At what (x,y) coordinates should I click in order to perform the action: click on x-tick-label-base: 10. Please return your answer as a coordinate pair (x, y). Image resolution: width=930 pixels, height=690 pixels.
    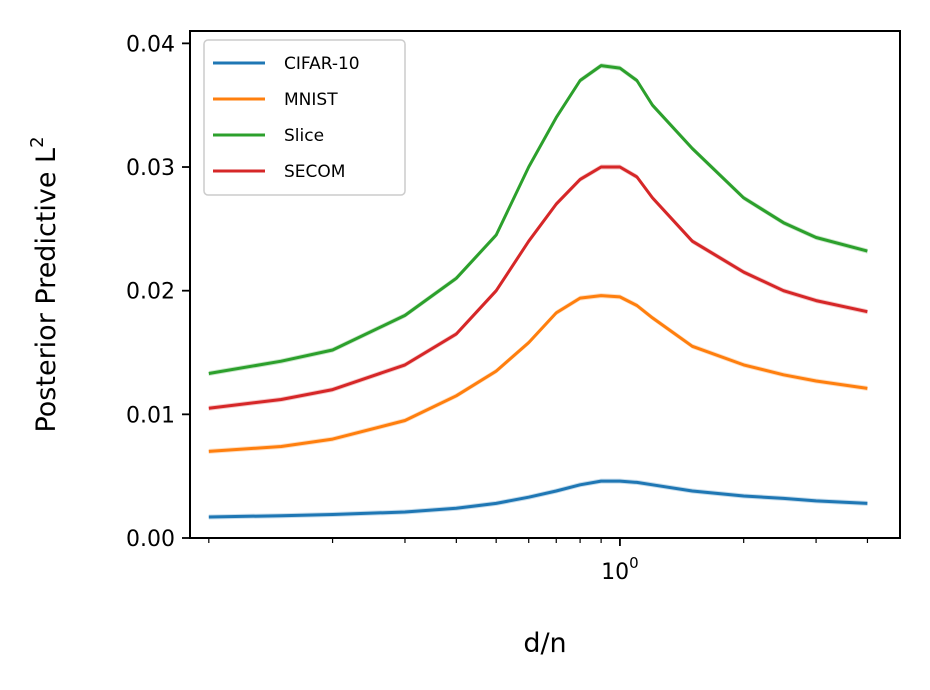
    Looking at the image, I should click on (615, 572).